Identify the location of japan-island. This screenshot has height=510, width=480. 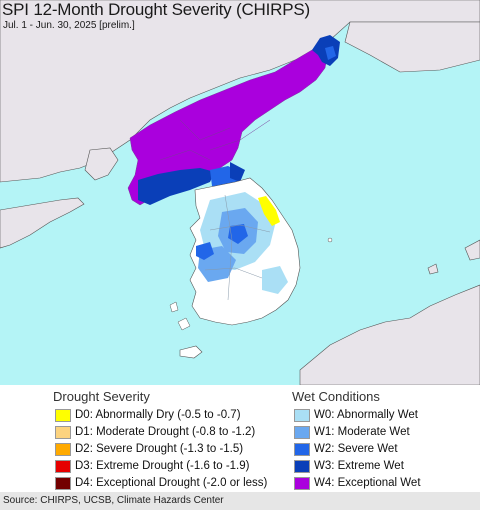
(433, 269).